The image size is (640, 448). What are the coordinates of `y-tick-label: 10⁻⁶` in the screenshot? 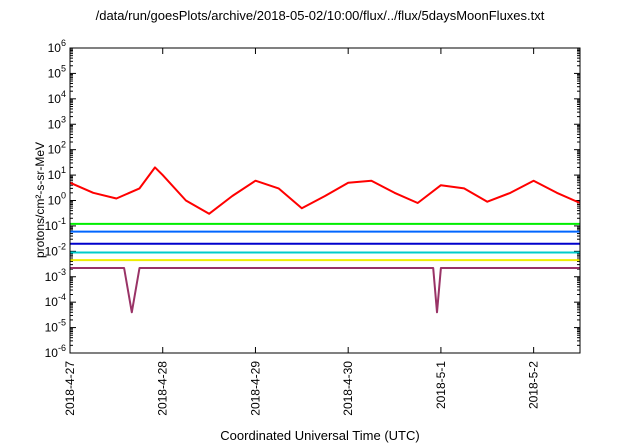 It's located at (55, 351).